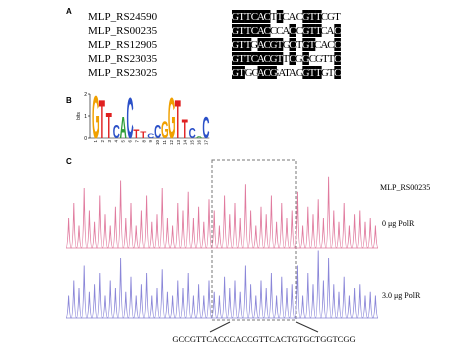 The width and height of the screenshot is (474, 350). Describe the element at coordinates (123, 45) in the screenshot. I see `gene-name: MLP_RS12905` at that location.